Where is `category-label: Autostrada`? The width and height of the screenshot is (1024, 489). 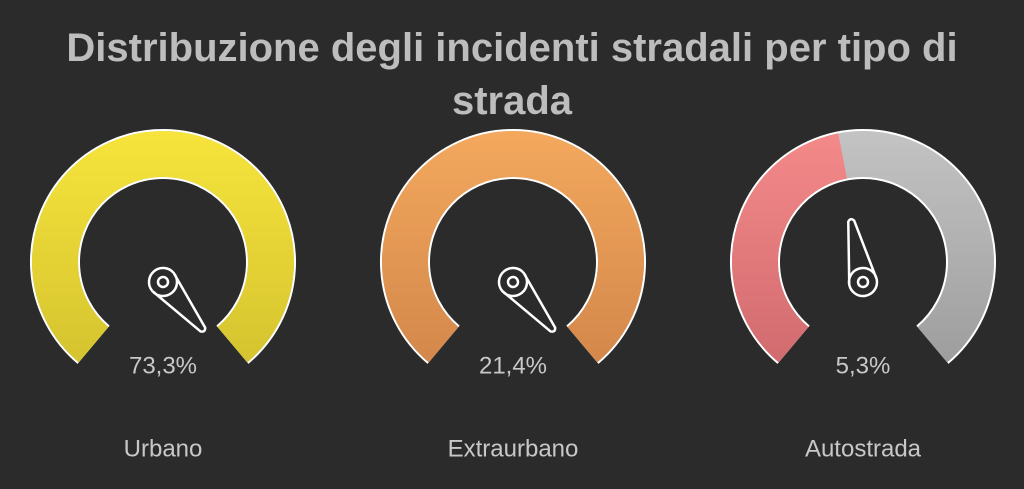
category-label: Autostrada is located at coordinates (863, 448).